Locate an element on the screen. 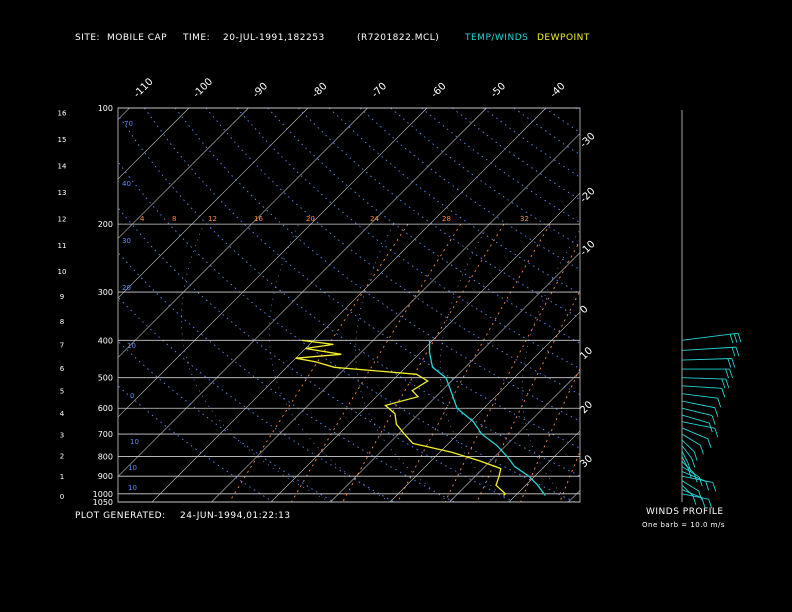  mixing-ratio-label: 24 is located at coordinates (374, 219).